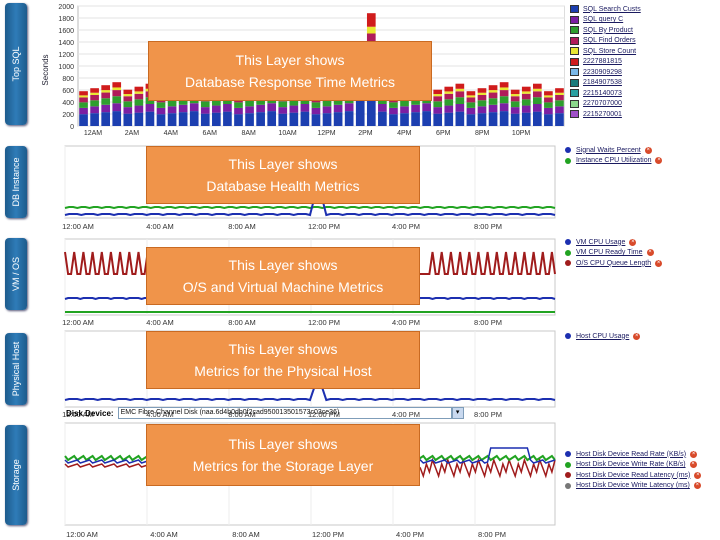  Describe the element at coordinates (605, 104) in the screenshot. I see `legend-item: 2270707000` at that location.